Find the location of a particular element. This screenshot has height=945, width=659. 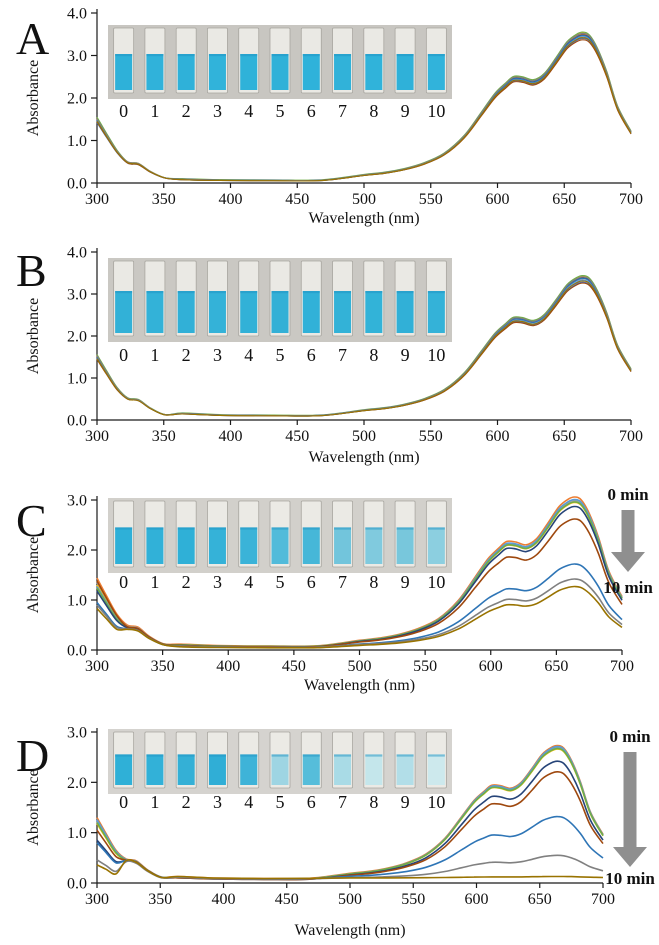

y-tick-label: 1.0 is located at coordinates (77, 833).